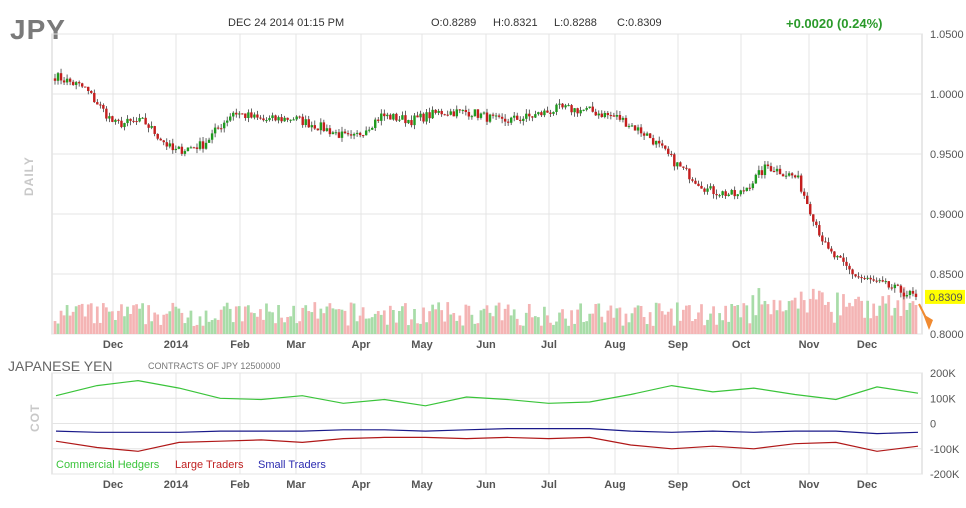  Describe the element at coordinates (296, 345) in the screenshot. I see `price-month-label: Mar` at that location.